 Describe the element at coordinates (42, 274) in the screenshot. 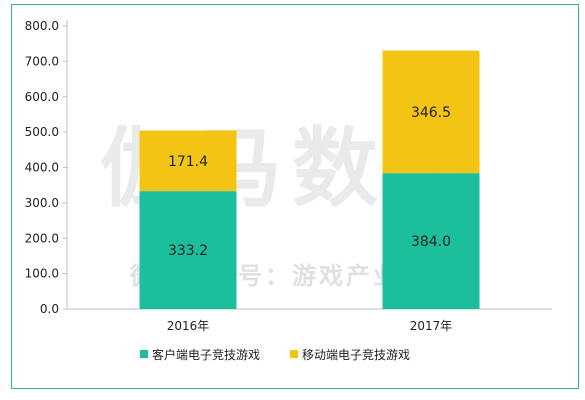

I see `y-tick-label: 100.0` at that location.